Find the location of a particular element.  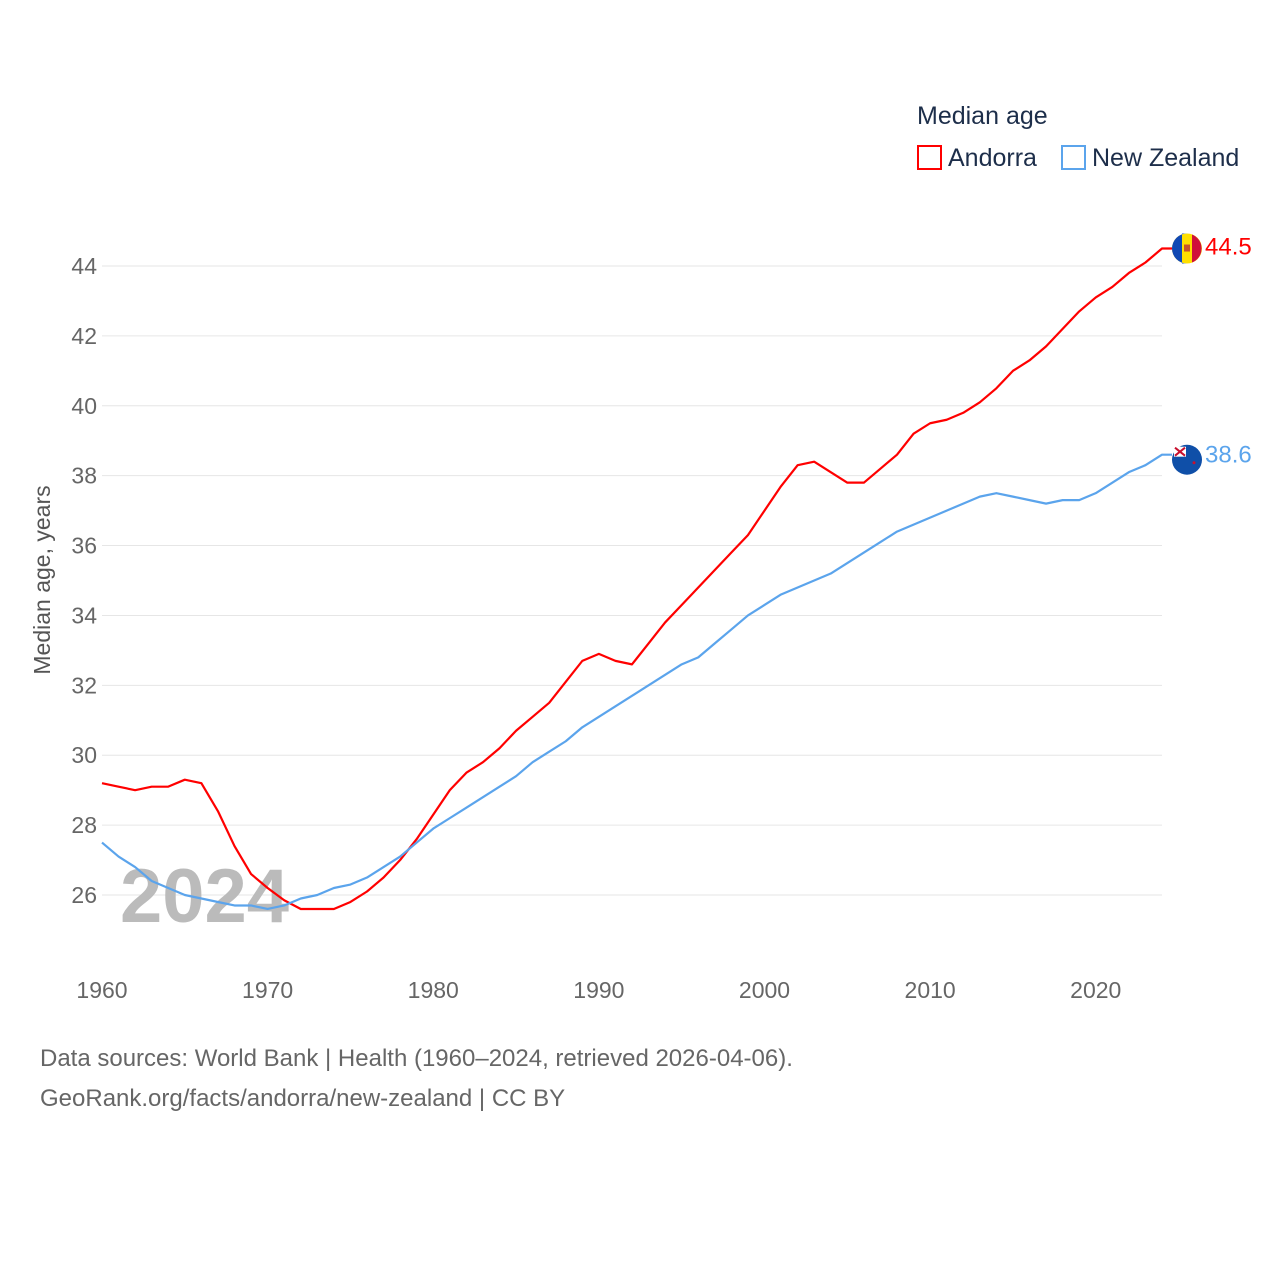

end-value-label: 38.6 is located at coordinates (1228, 455).